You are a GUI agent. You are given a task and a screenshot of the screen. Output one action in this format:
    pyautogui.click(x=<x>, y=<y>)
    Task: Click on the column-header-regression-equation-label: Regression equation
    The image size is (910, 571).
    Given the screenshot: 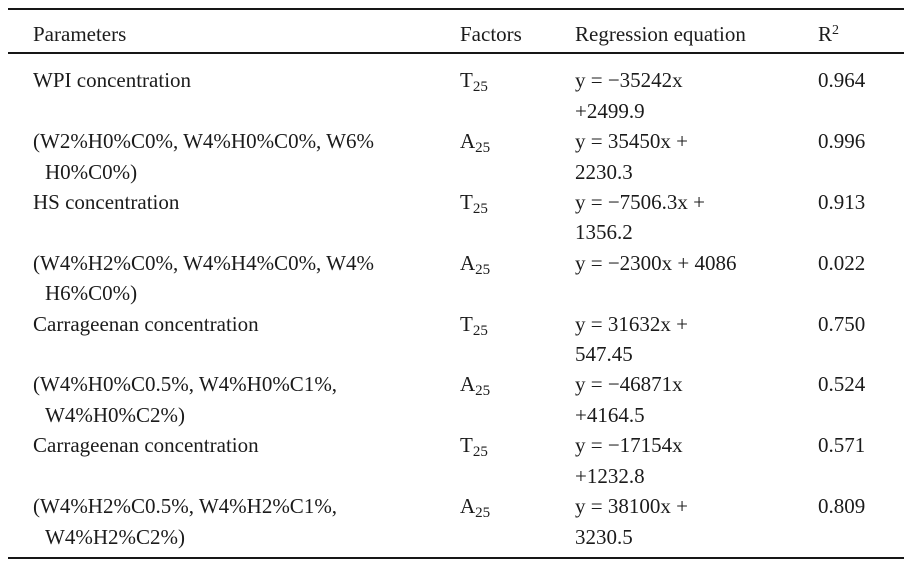 What is the action you would take?
    pyautogui.click(x=660, y=34)
    